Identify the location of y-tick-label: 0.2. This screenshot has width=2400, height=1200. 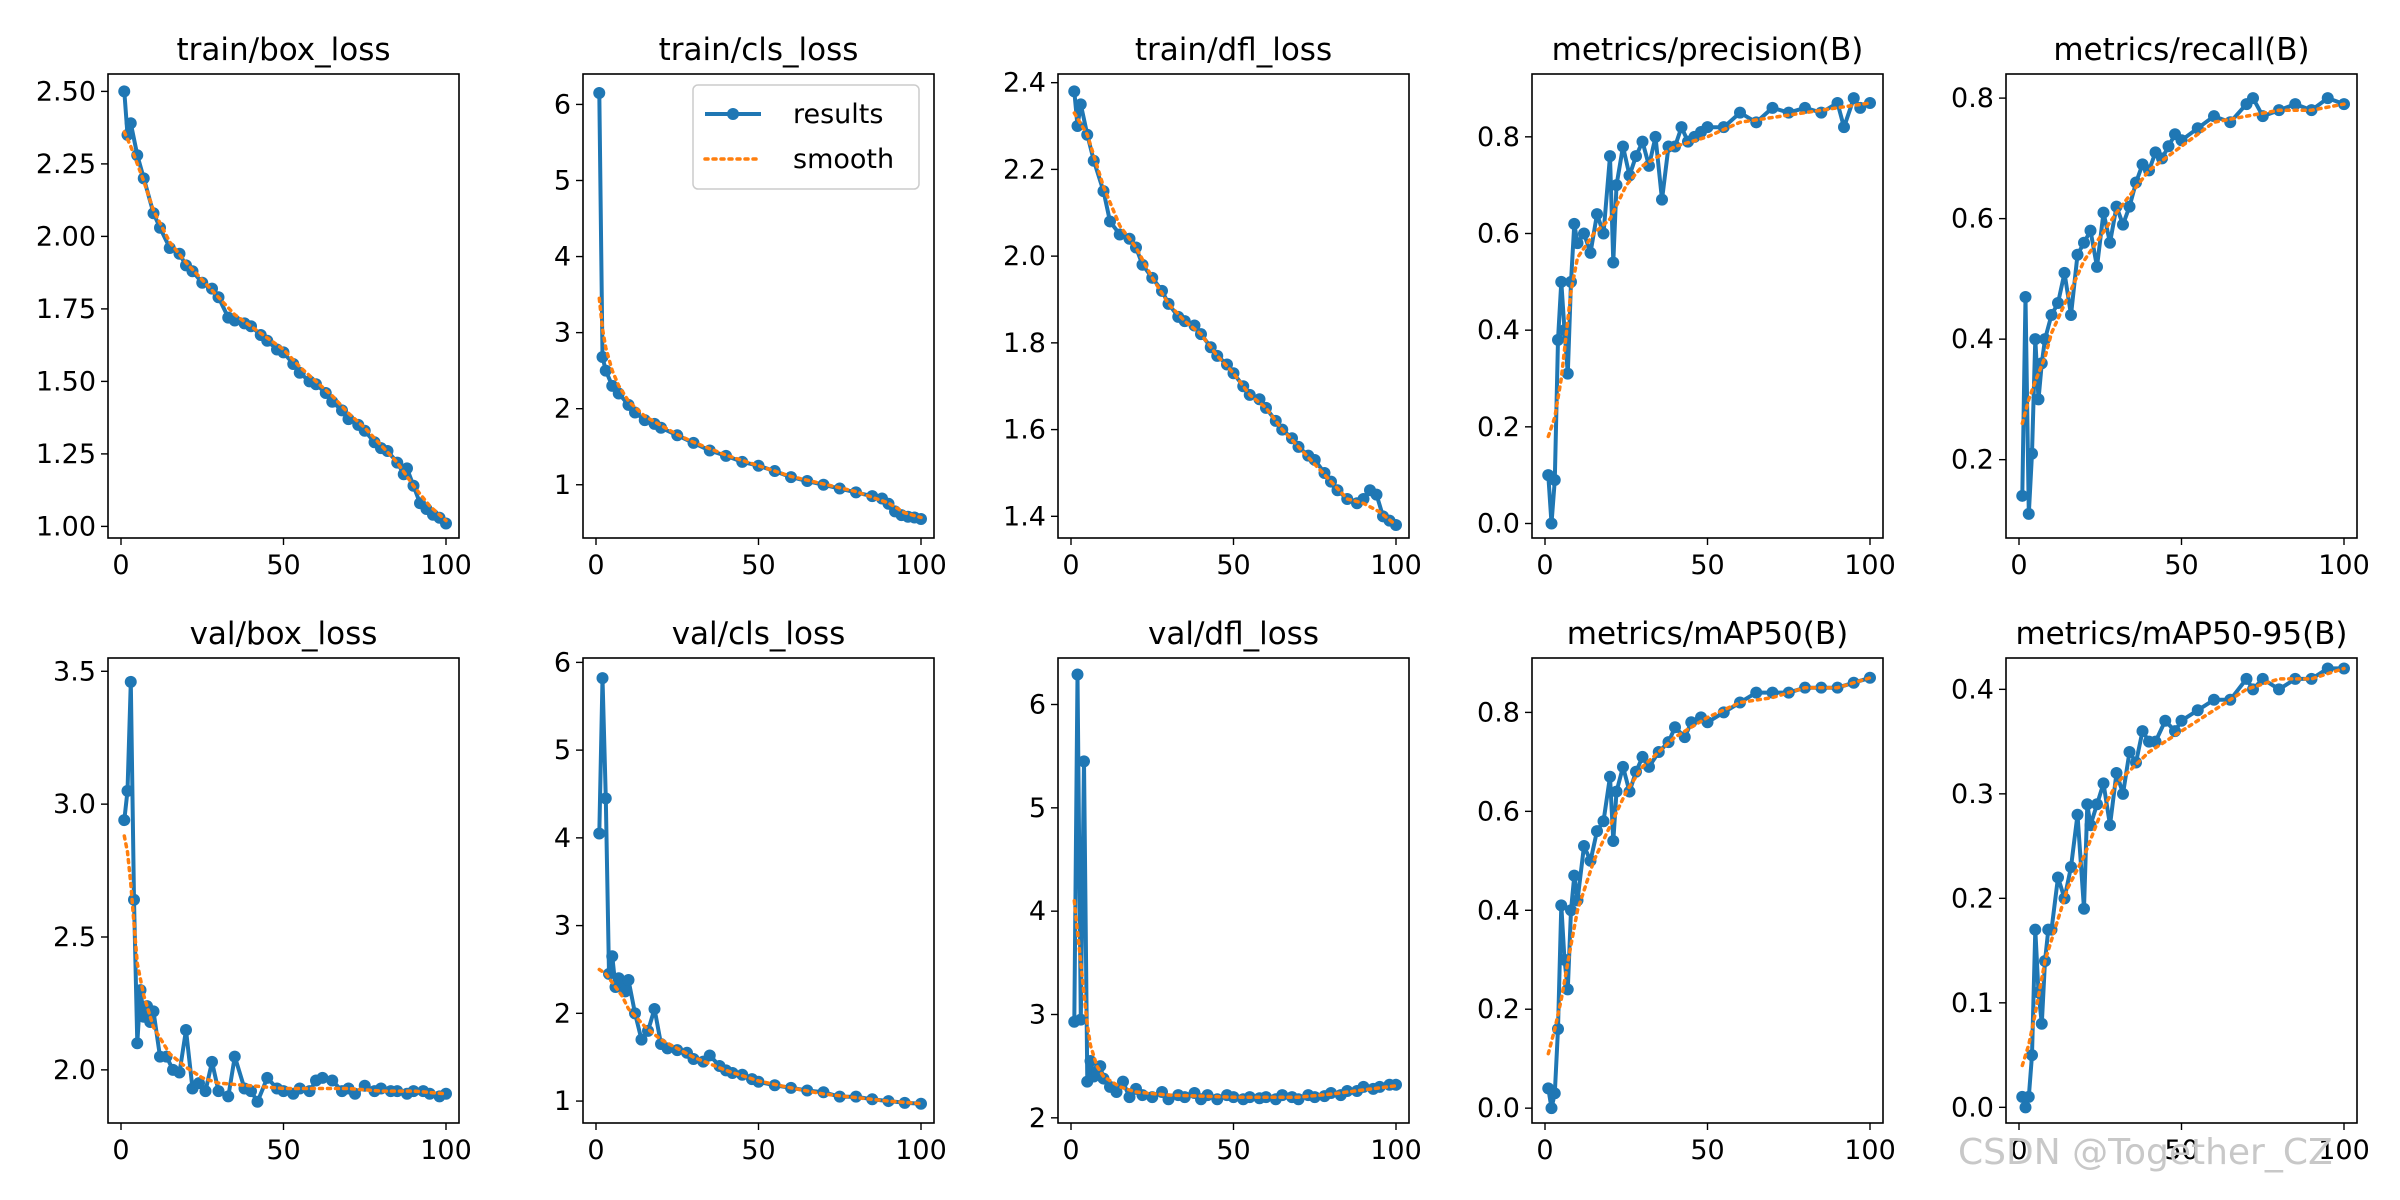
(1972, 898).